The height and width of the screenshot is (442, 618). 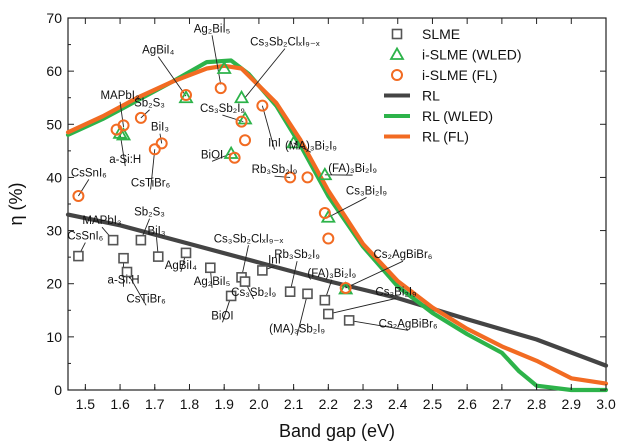 What do you see at coordinates (438, 116) in the screenshot?
I see `legend-entry: RL (WLED)` at bounding box center [438, 116].